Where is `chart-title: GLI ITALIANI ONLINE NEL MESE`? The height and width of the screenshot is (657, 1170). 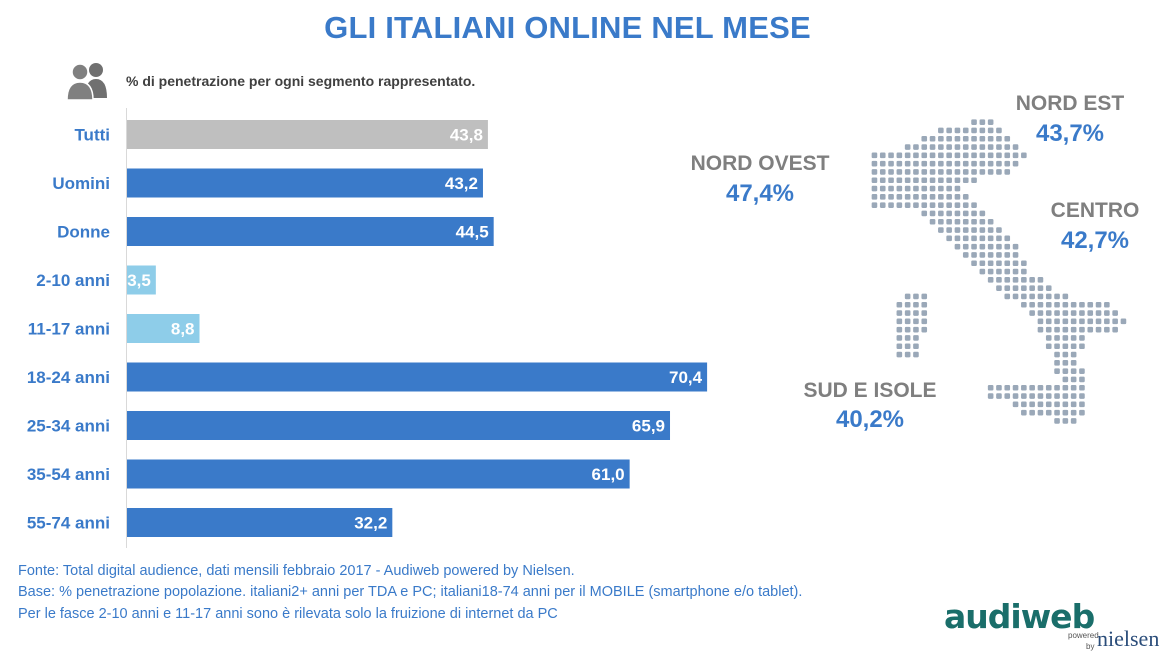 chart-title: GLI ITALIANI ONLINE NEL MESE is located at coordinates (567, 27).